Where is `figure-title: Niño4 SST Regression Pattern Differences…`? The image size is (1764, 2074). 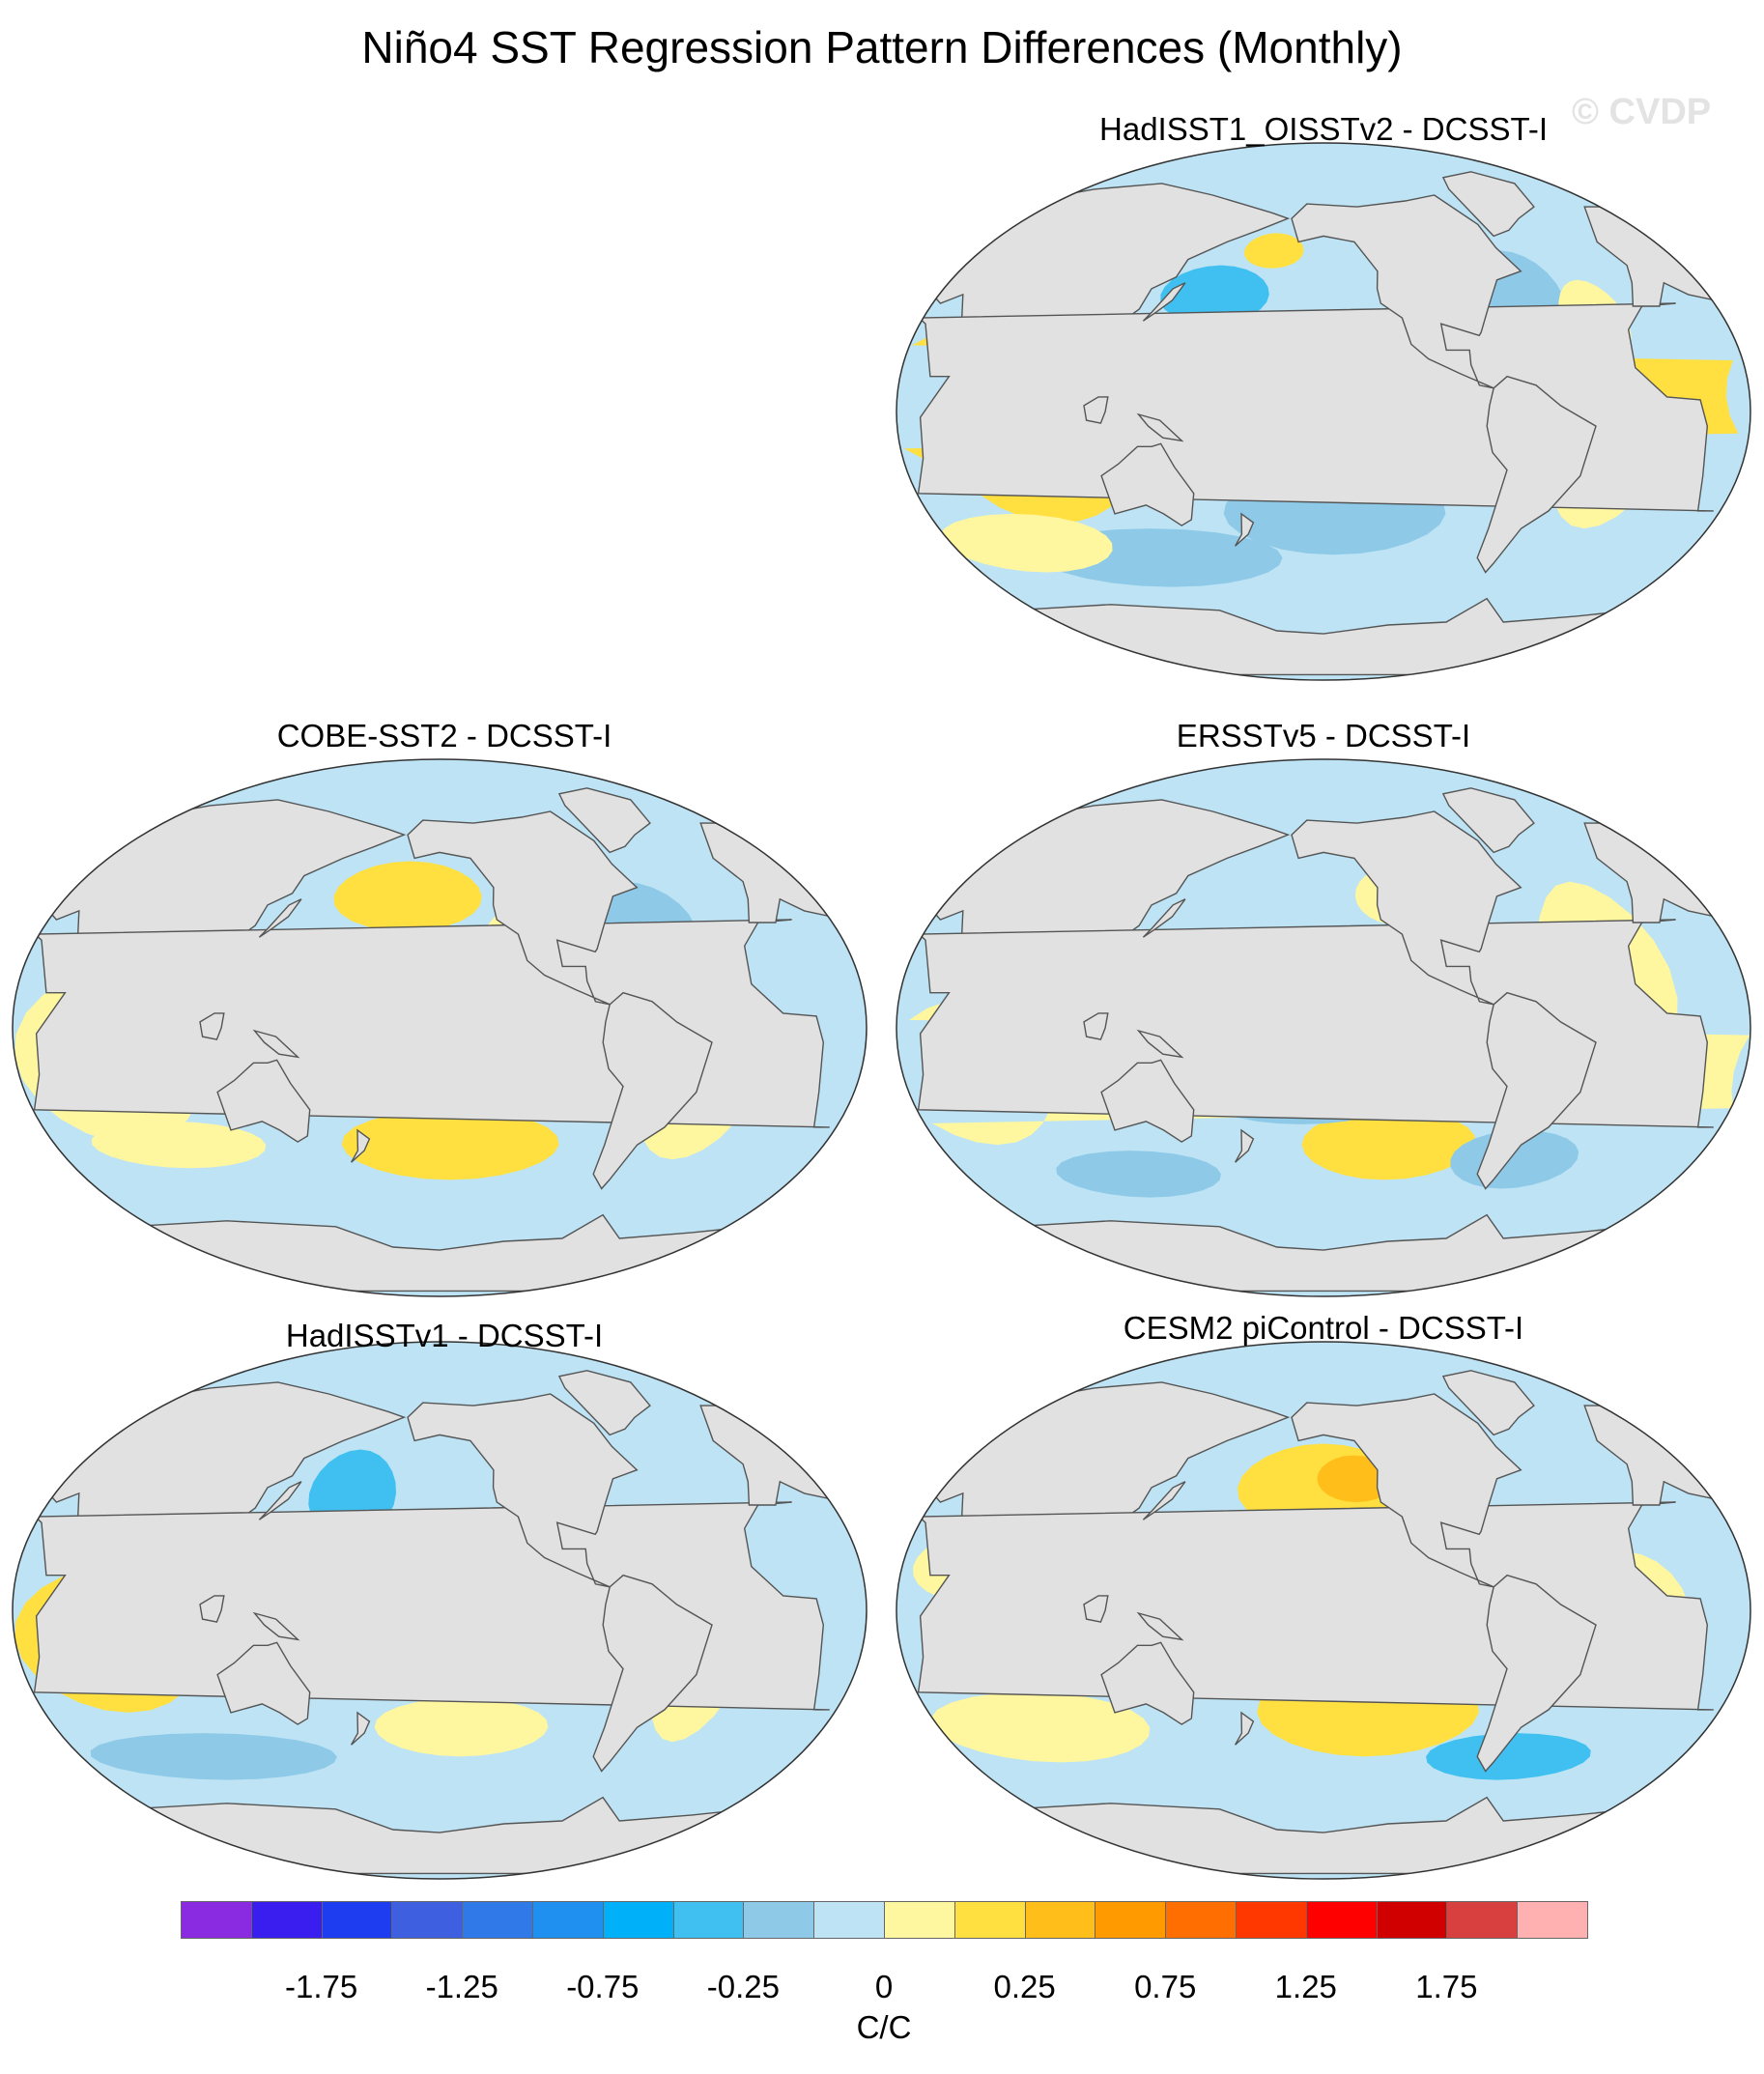
figure-title: Niño4 SST Regression Pattern Differences… is located at coordinates (882, 47).